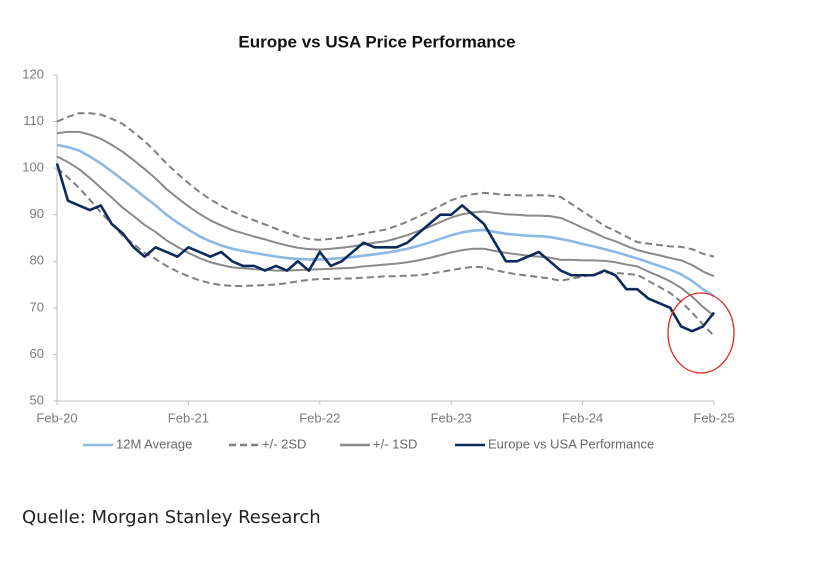 This screenshot has height=574, width=819. I want to click on x-tick-label: Feb-25, so click(713, 417).